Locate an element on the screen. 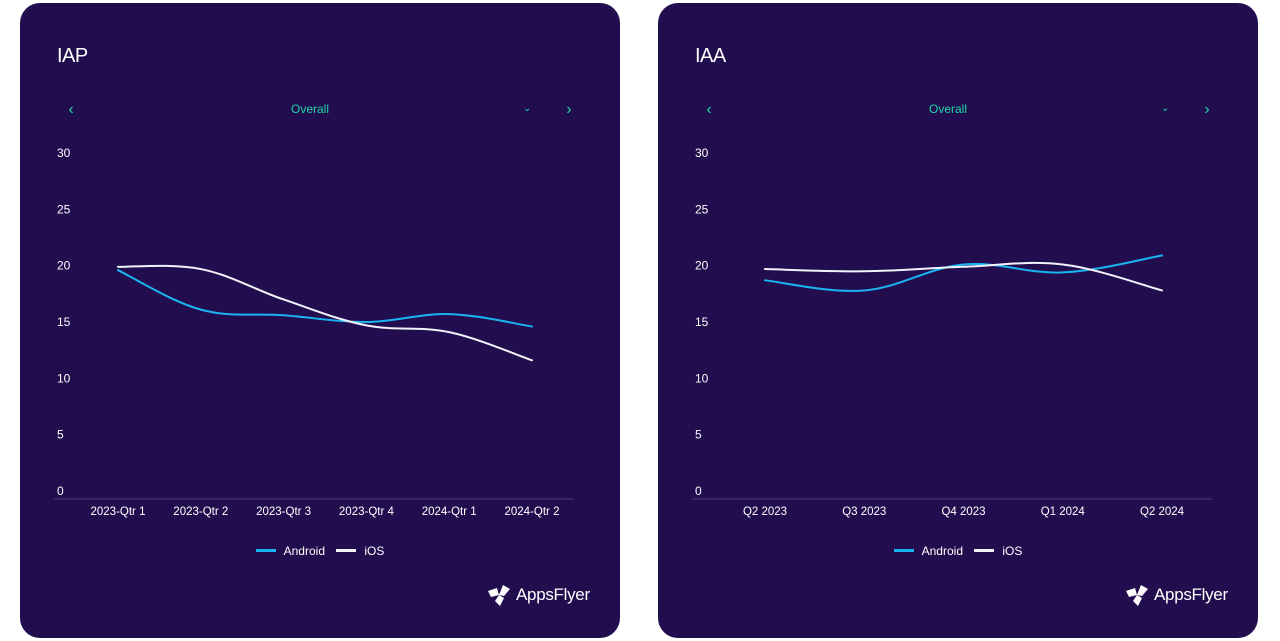 This screenshot has height=641, width=1280. x-tick-label: 2024-Qtr 2 is located at coordinates (532, 512).